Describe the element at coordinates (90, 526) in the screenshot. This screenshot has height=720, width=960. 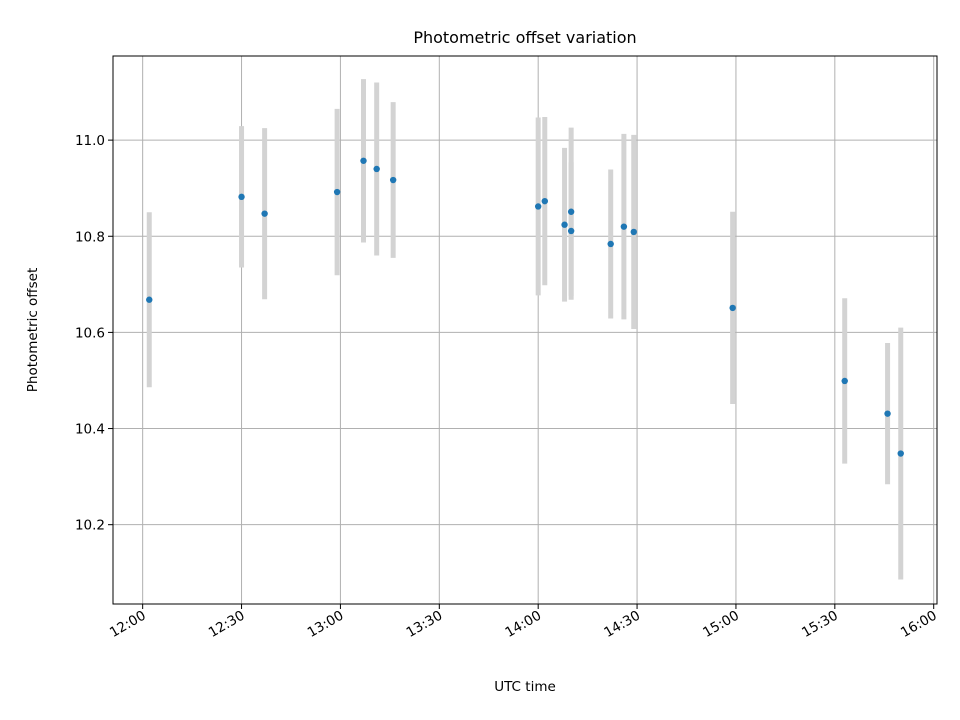
I see `y-tick-label: 10.2` at that location.